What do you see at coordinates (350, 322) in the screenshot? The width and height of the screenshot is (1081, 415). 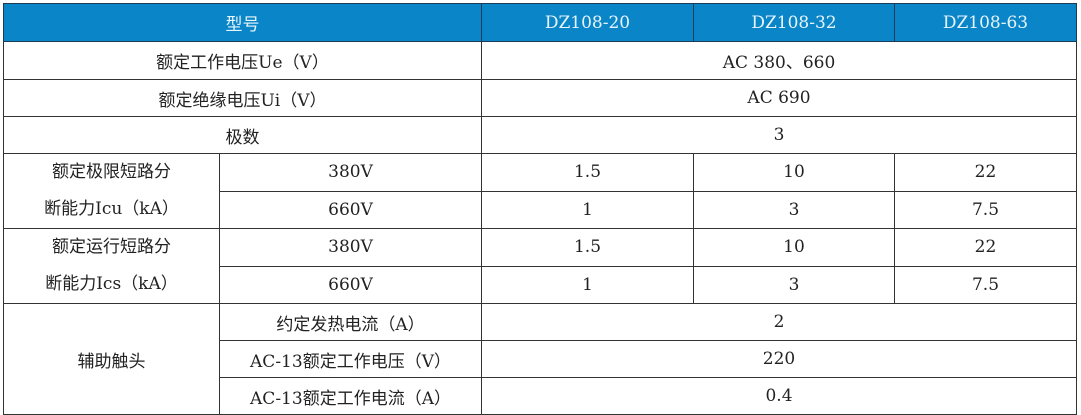 I see `aux-sub-label: 约定发热电流（A）` at bounding box center [350, 322].